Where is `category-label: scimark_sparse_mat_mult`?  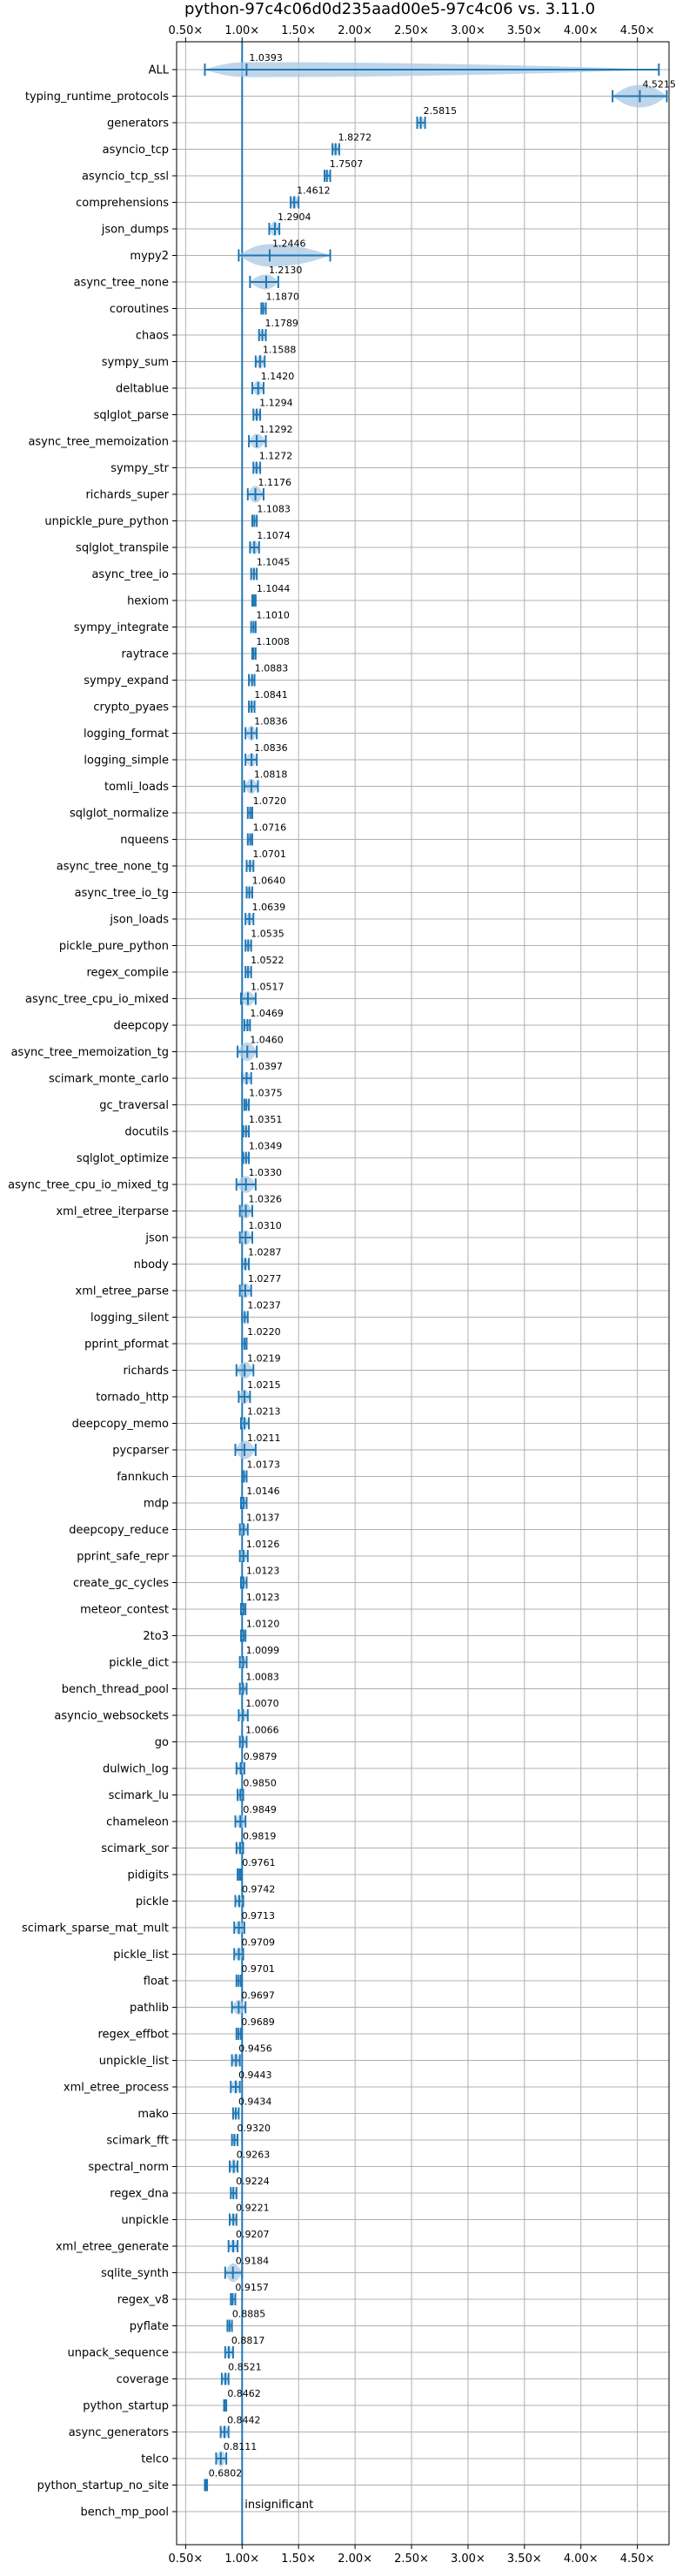 category-label: scimark_sparse_mat_mult is located at coordinates (95, 1929).